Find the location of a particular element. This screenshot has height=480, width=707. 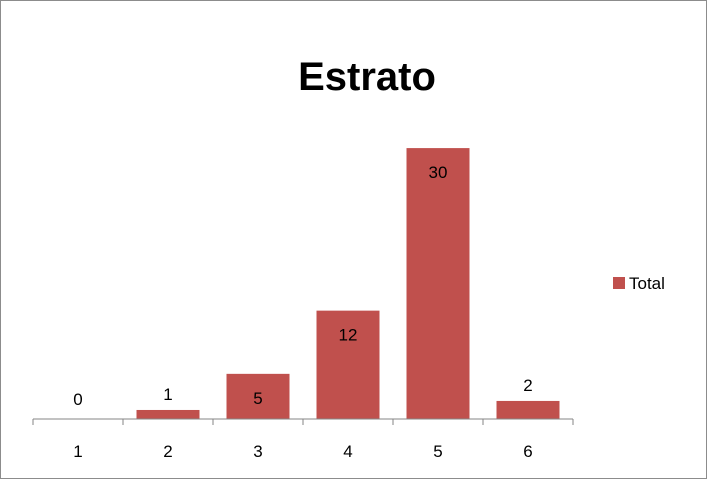

x-tick-label-3: 3 is located at coordinates (257, 451).